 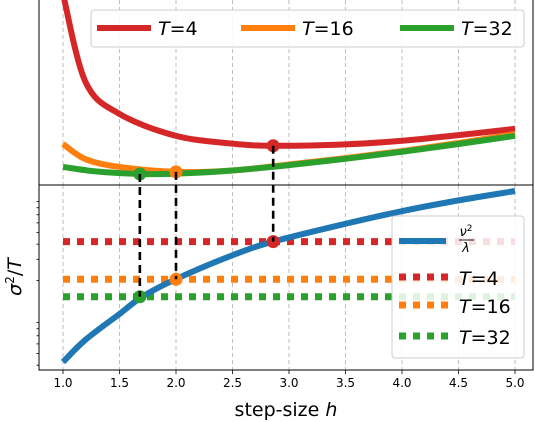 I want to click on bottom-legend: ν2λ T=4 T=16 T=32, so click(x=458, y=287).